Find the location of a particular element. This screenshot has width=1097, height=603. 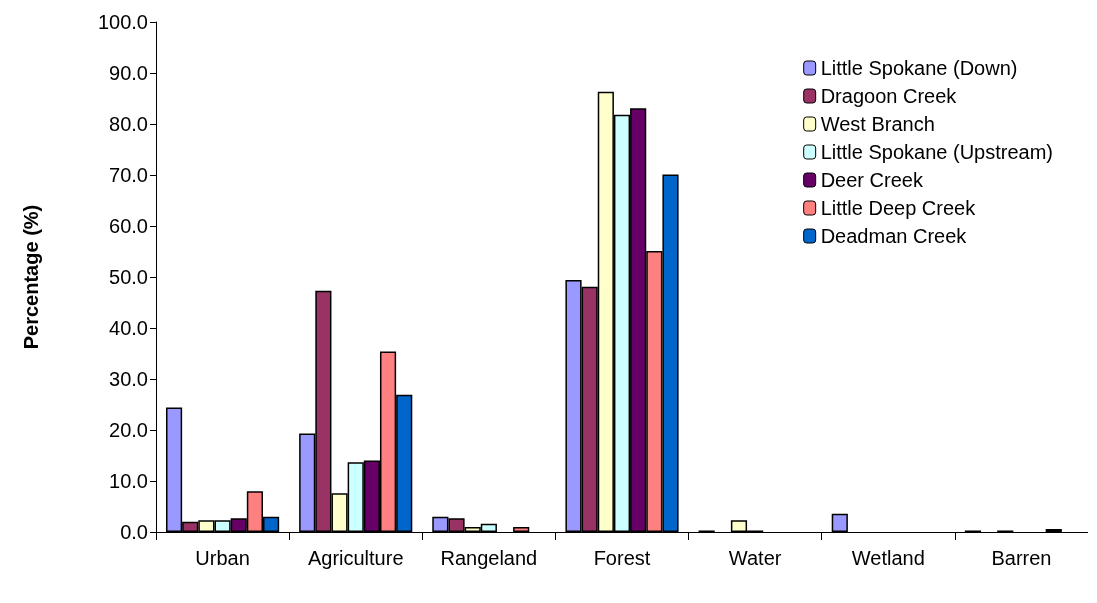

y-tick-label: 100.0 is located at coordinates (122, 22).